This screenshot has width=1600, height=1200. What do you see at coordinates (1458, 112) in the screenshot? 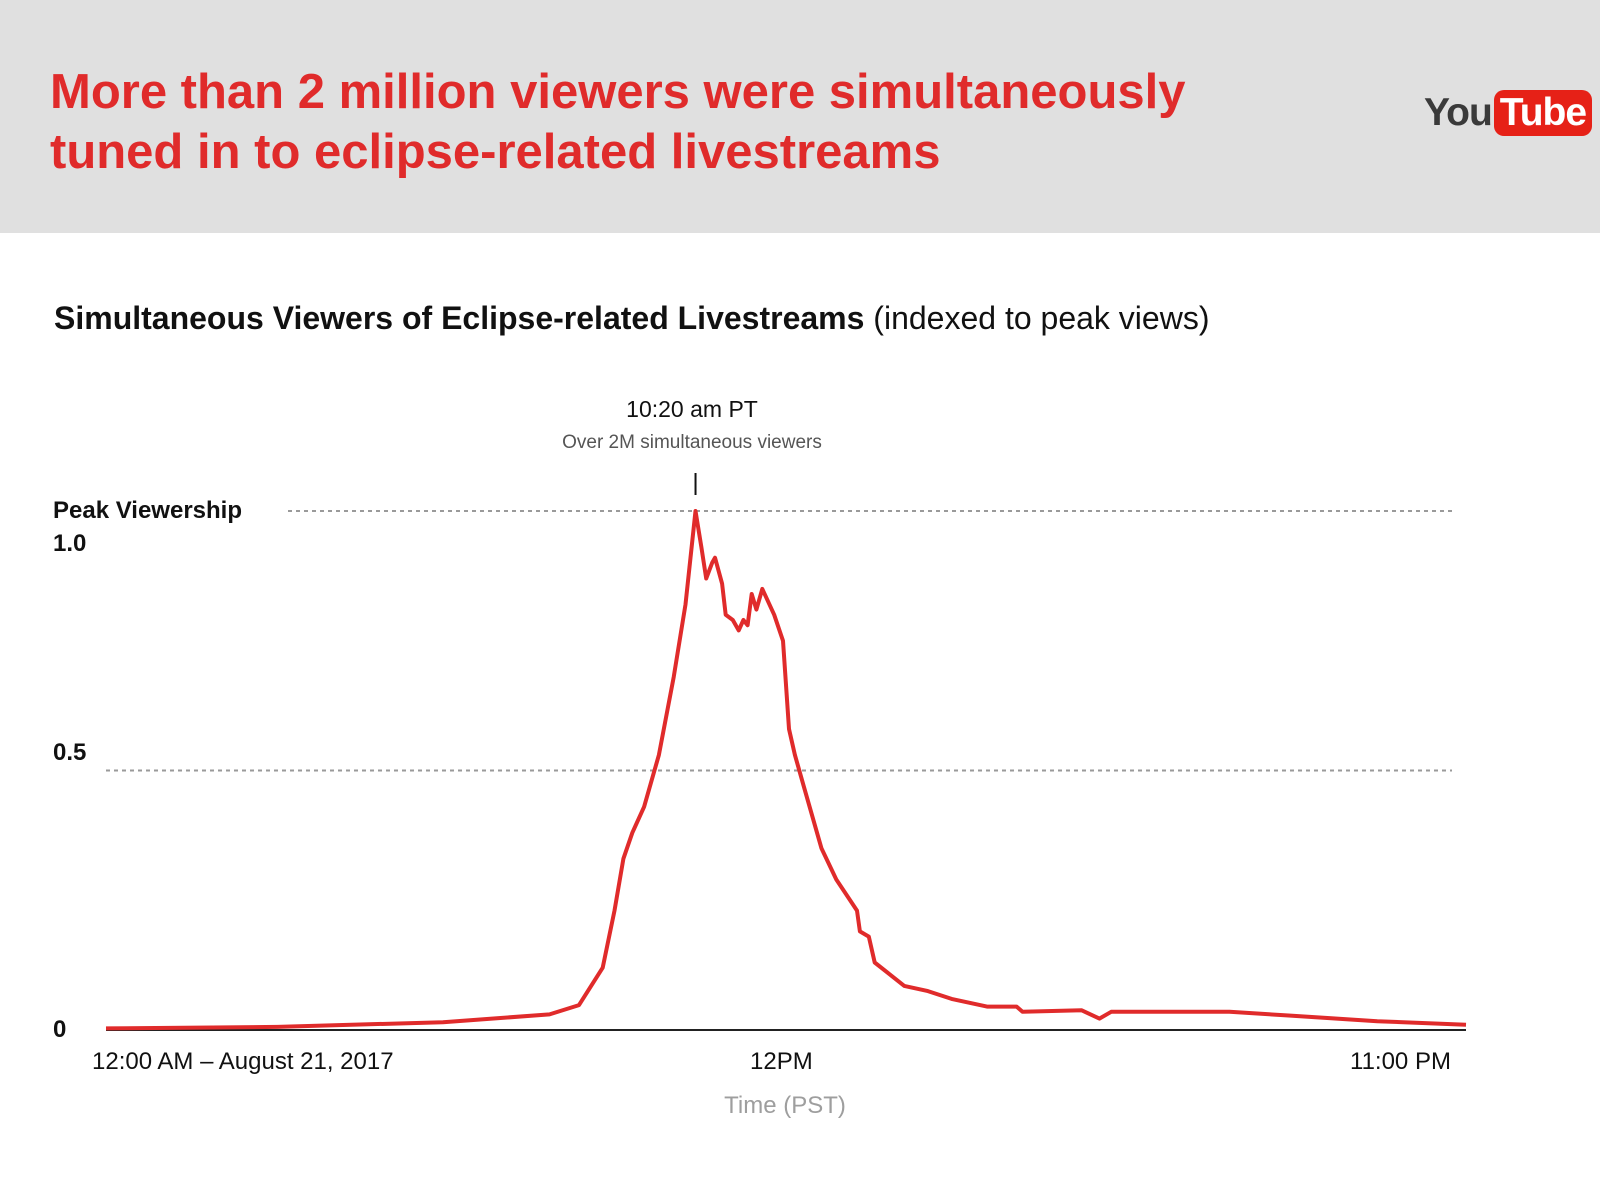
I see `logo-you: You` at bounding box center [1458, 112].